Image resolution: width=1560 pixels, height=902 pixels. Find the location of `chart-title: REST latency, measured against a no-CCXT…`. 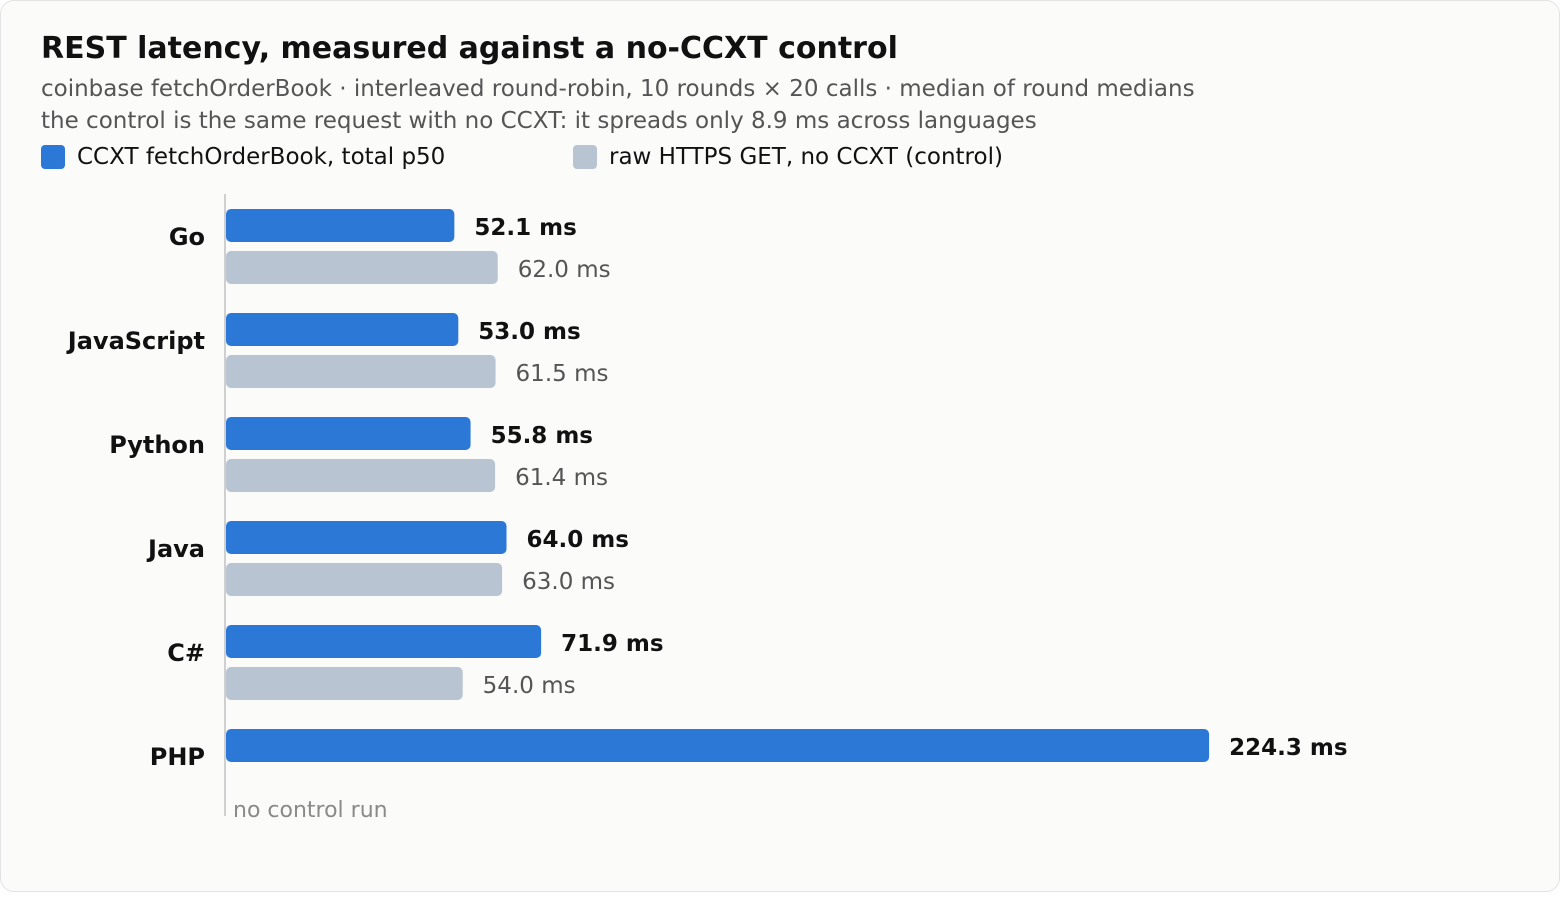

chart-title: REST latency, measured against a no-CCXT… is located at coordinates (469, 48).